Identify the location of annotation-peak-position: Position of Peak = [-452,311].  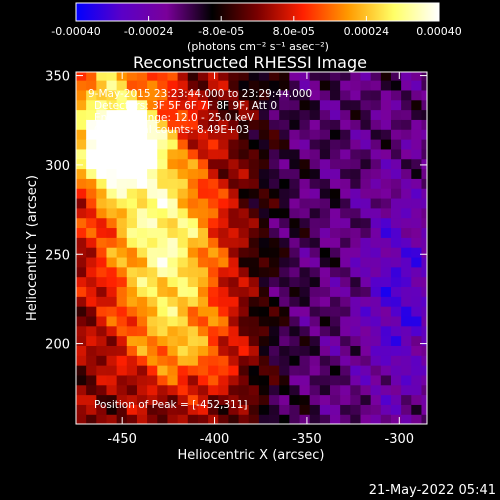
(171, 405).